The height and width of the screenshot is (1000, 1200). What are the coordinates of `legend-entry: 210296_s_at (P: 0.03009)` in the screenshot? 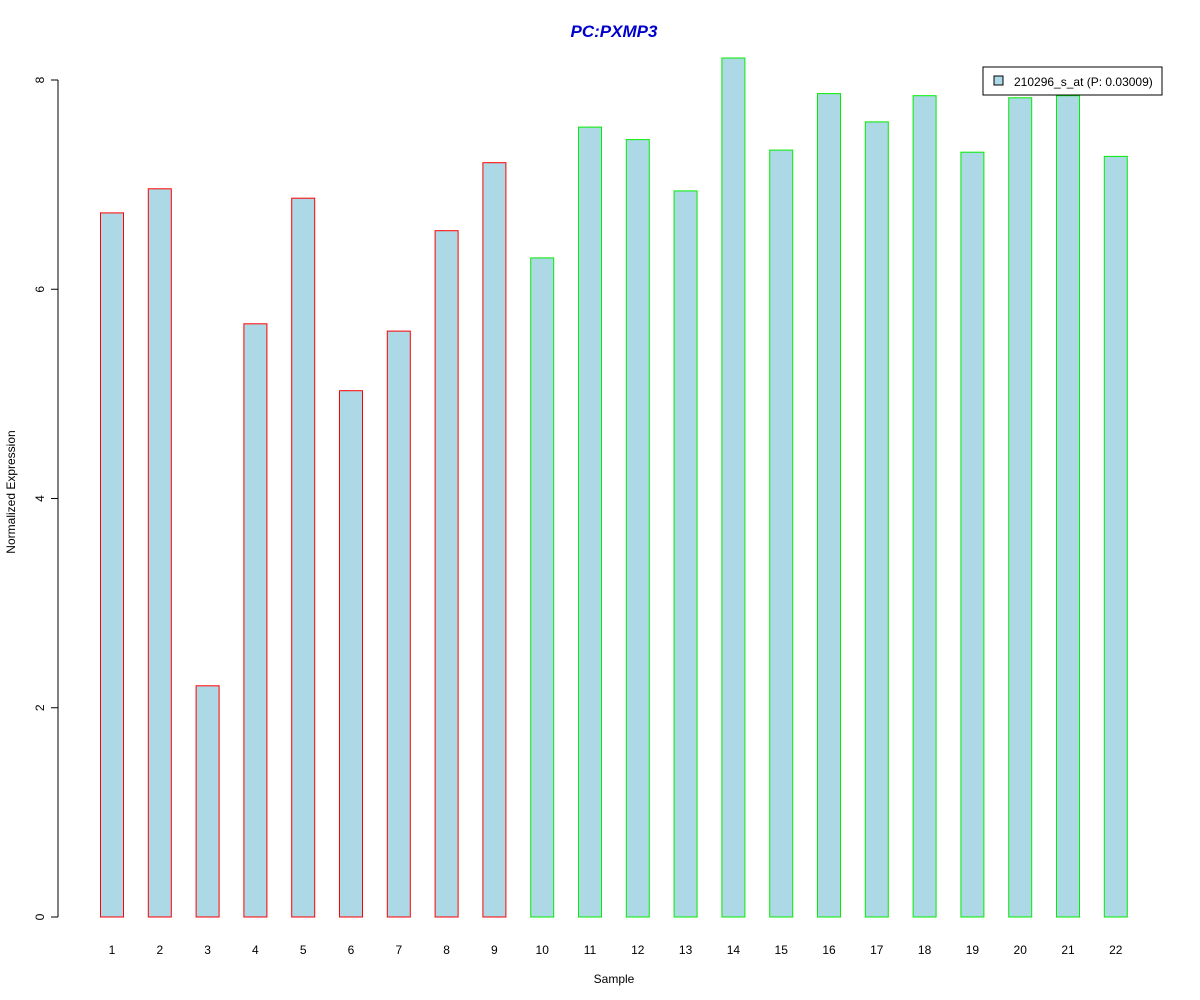 It's located at (1083, 82).